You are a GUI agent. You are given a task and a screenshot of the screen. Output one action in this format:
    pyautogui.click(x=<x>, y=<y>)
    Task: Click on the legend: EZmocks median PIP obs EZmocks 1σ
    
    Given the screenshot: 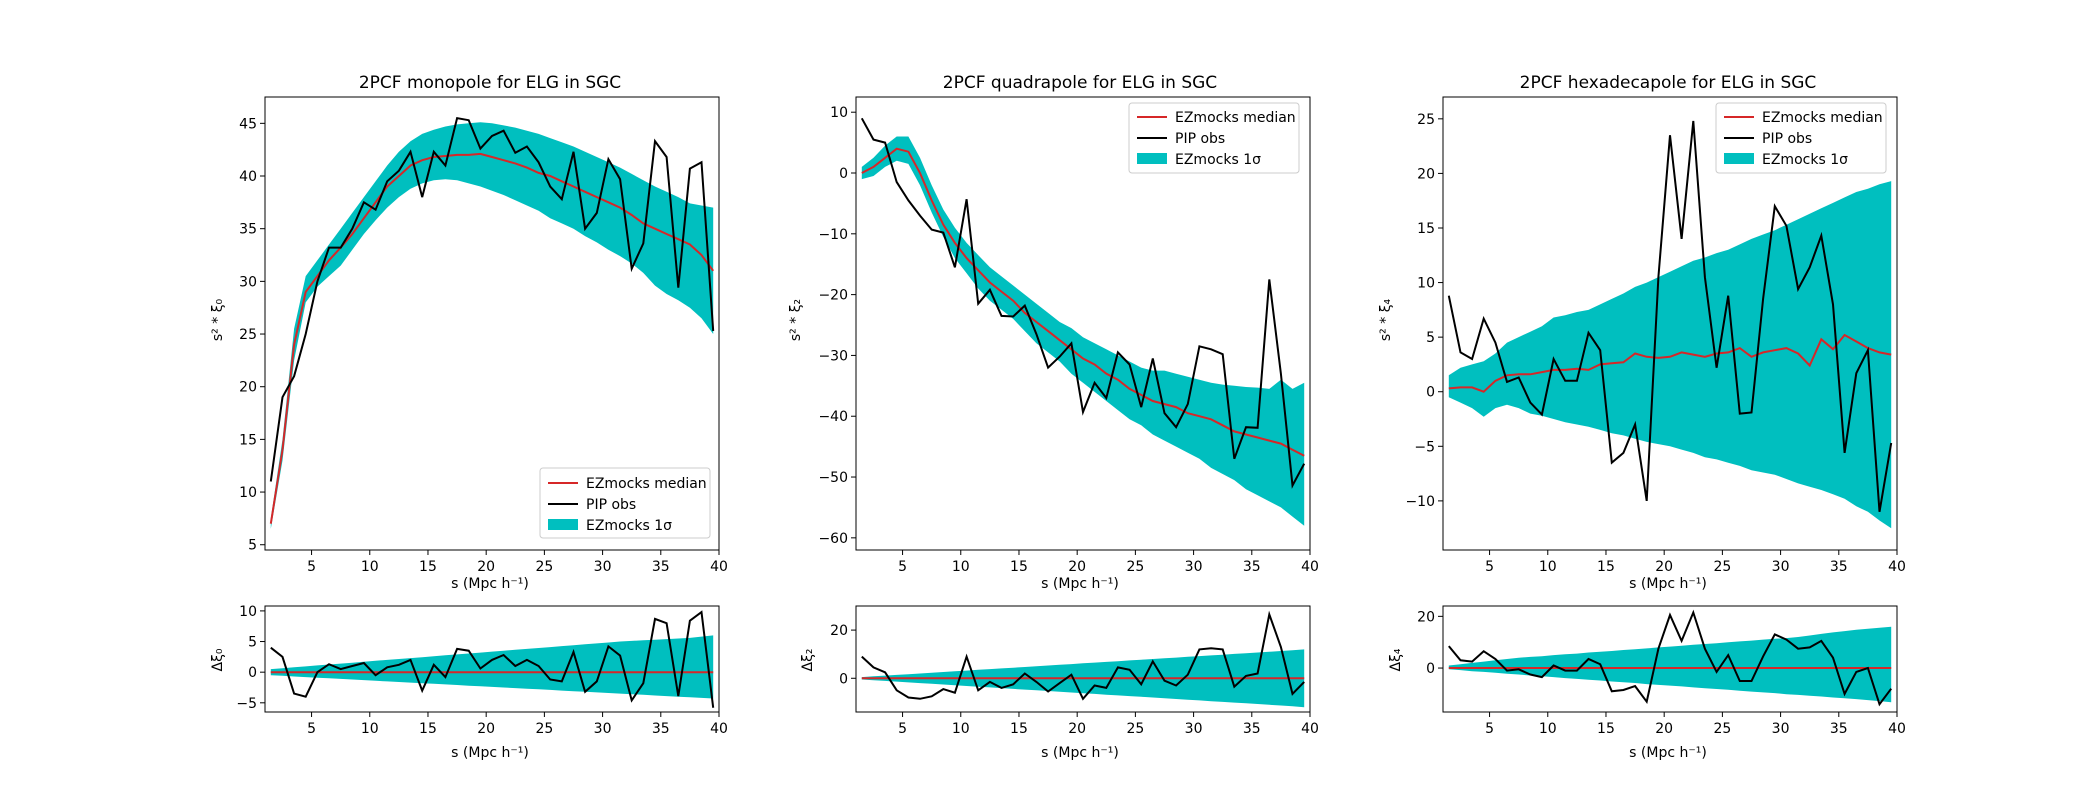 What is the action you would take?
    pyautogui.click(x=1801, y=138)
    